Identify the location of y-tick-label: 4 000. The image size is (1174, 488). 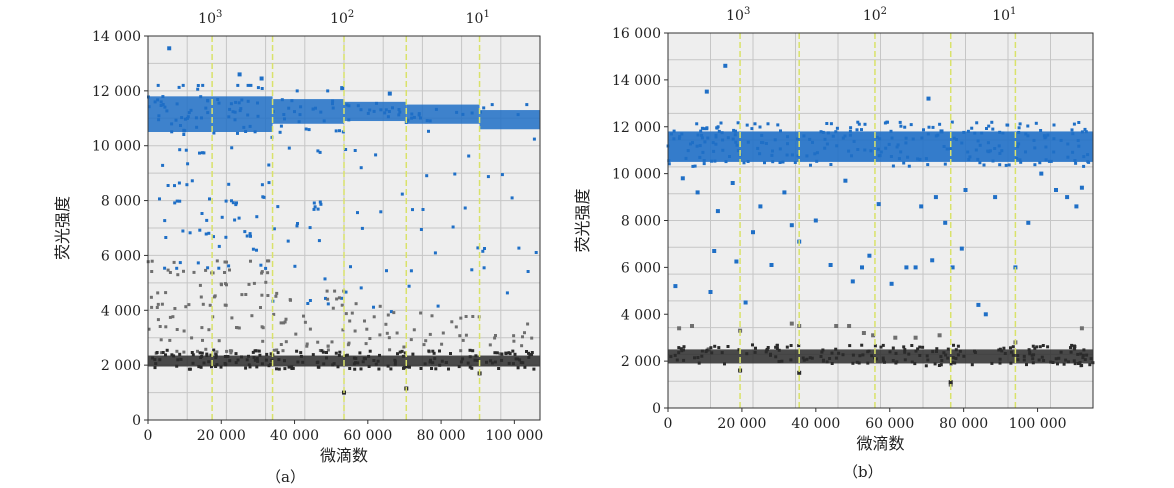
(121, 311).